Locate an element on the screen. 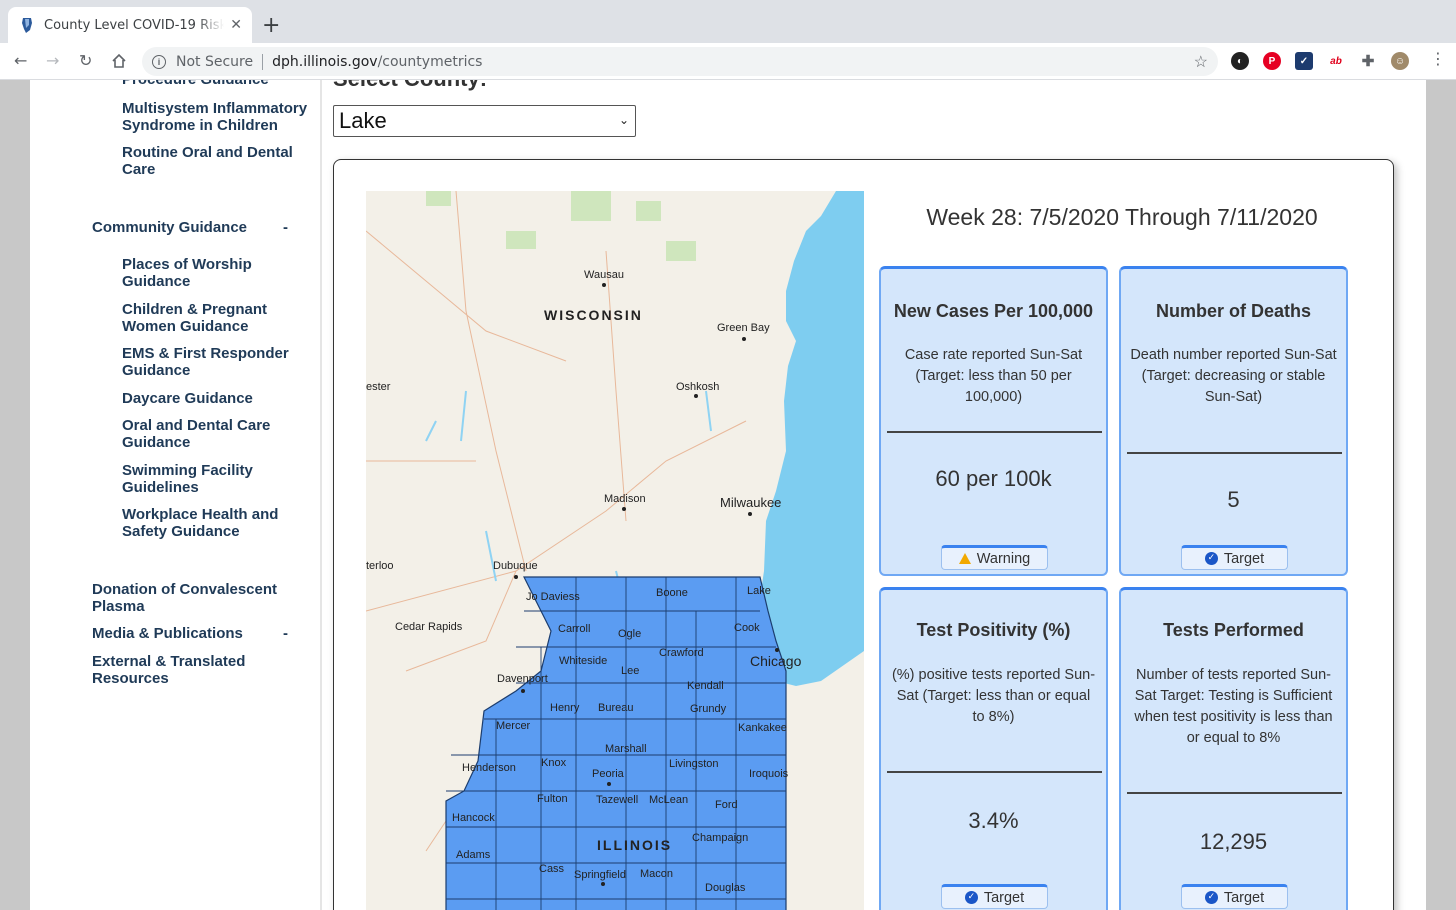 This screenshot has width=1456, height=910. sidebar-link-donation-plasma: Donation of Convalescent Plasma is located at coordinates (185, 598).